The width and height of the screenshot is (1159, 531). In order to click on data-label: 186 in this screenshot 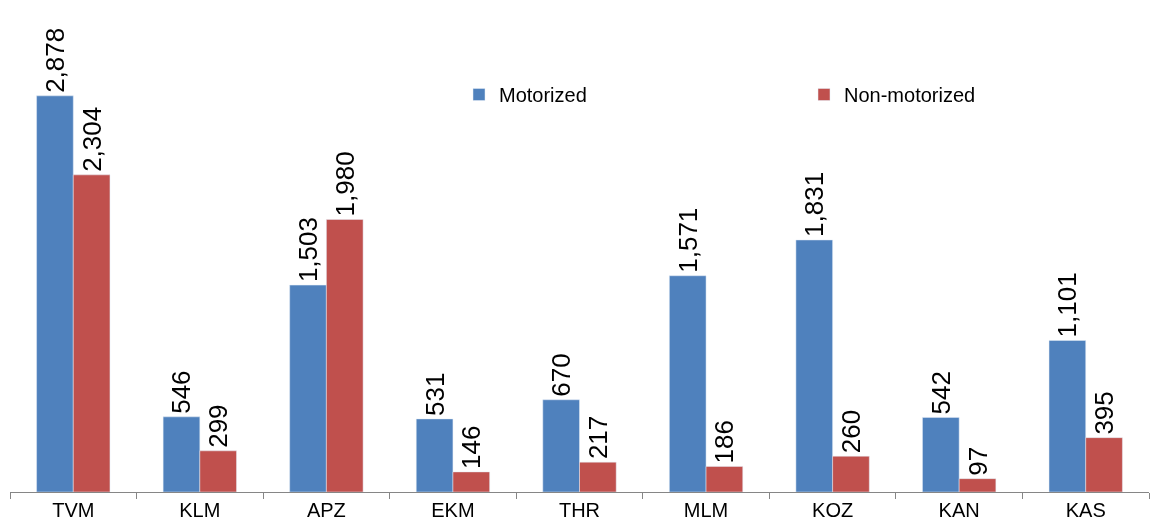, I will do `click(724, 442)`.